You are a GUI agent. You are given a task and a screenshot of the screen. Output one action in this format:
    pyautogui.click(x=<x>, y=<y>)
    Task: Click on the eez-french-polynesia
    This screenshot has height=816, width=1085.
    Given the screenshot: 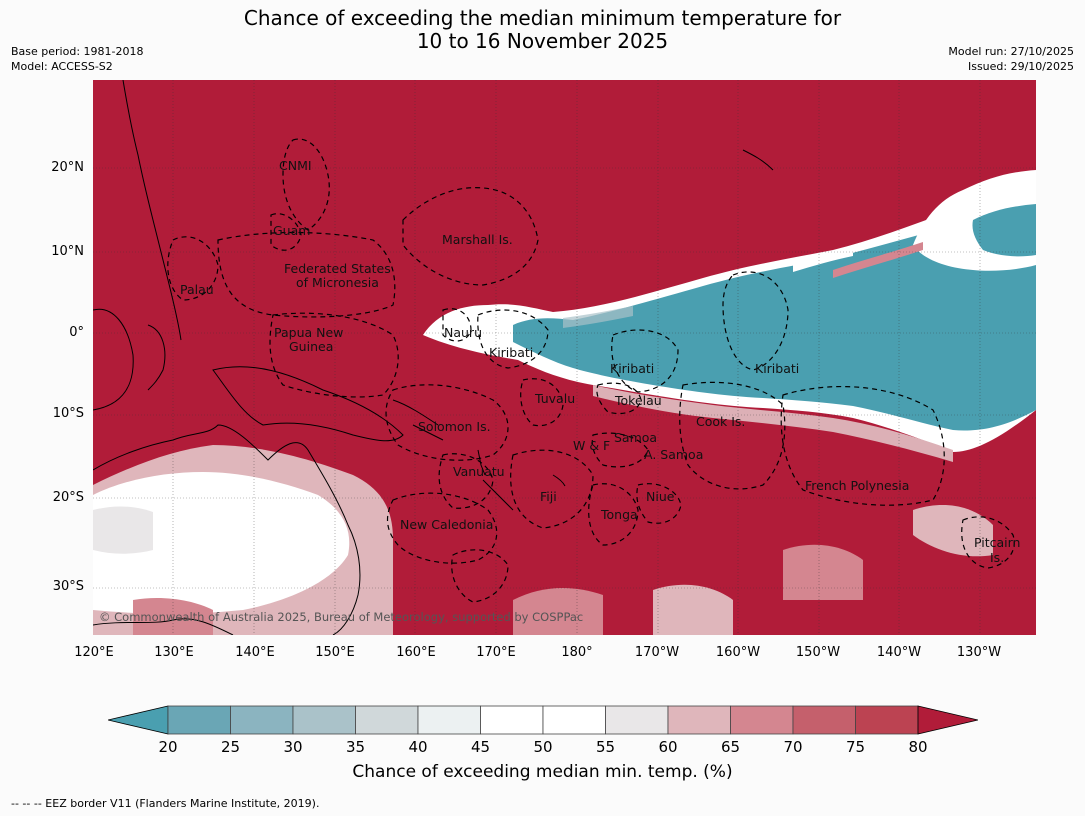 What is the action you would take?
    pyautogui.click(x=862, y=445)
    